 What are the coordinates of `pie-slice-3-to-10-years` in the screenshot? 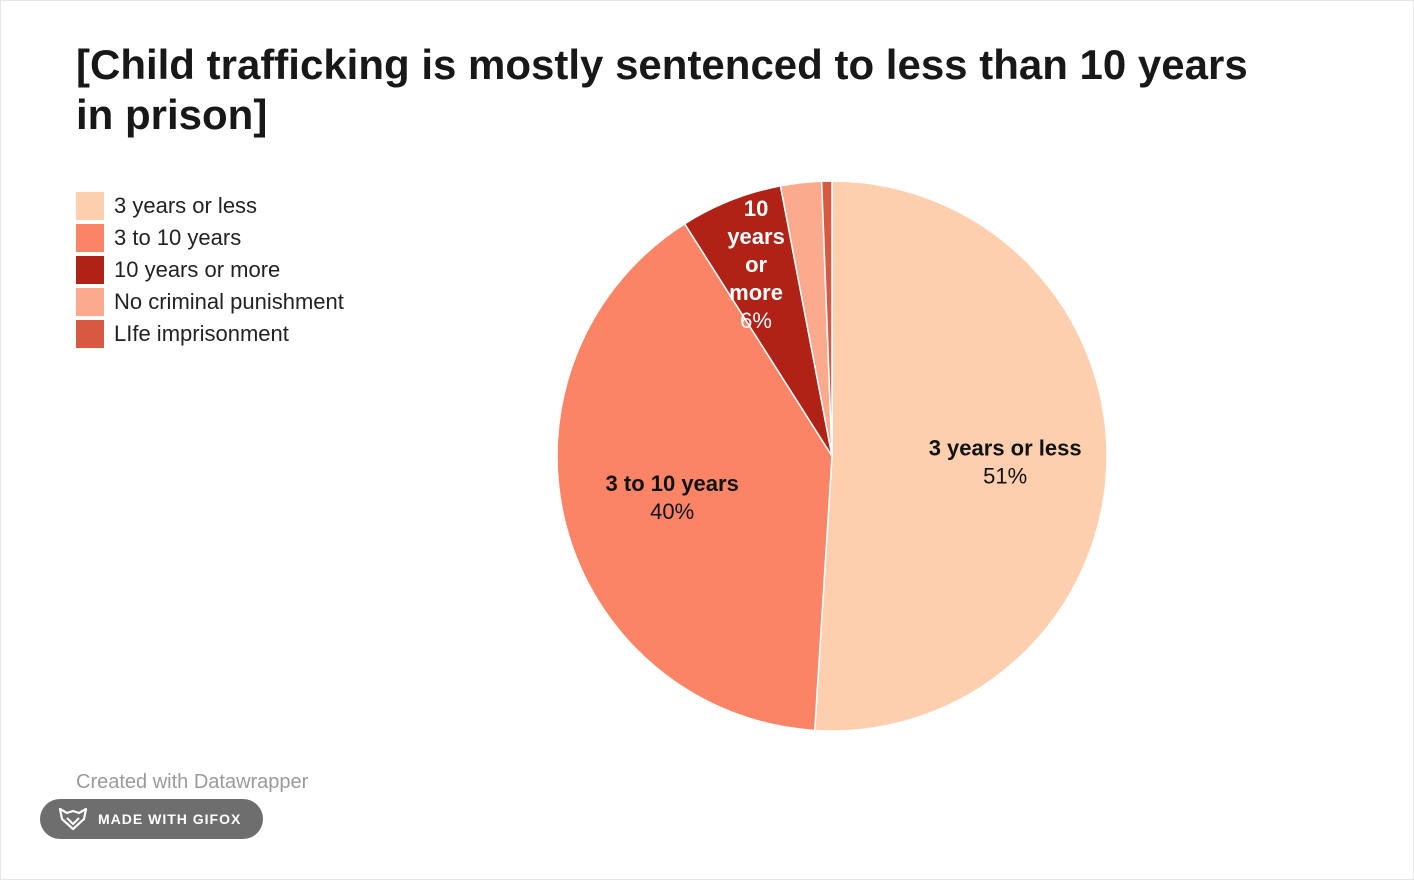 It's located at (694, 477).